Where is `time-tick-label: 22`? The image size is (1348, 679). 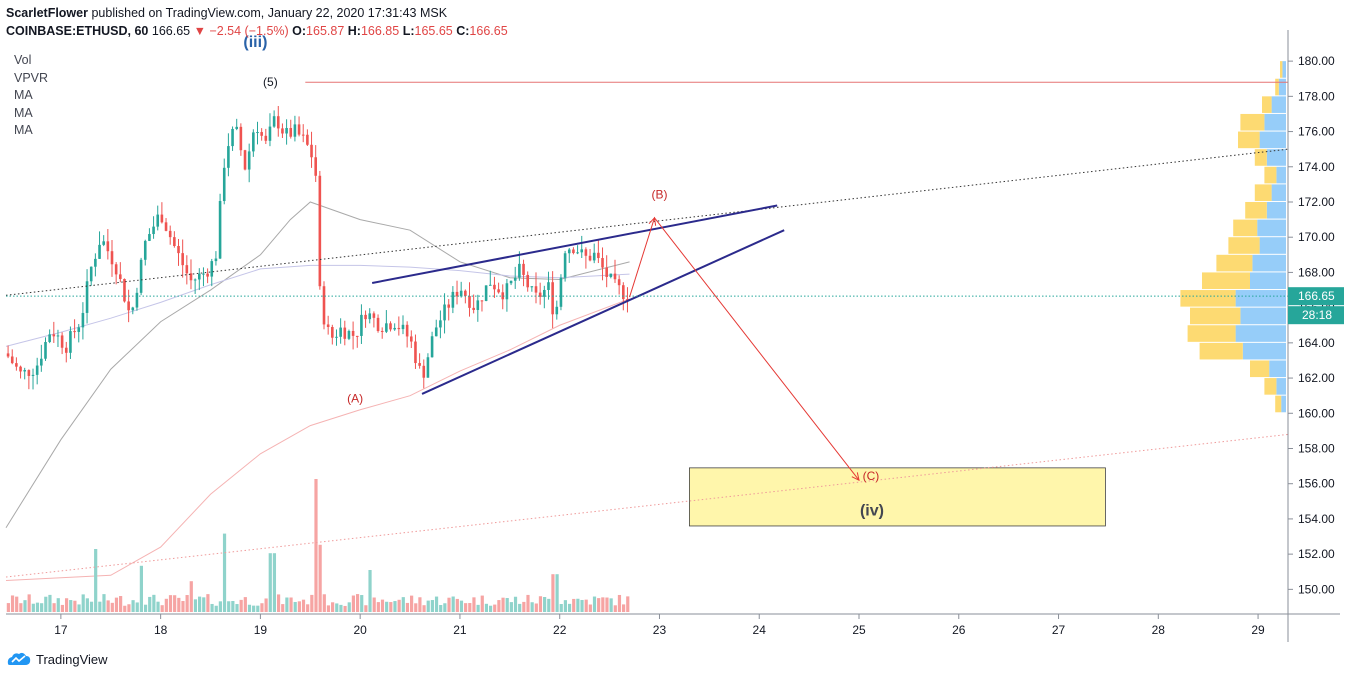 time-tick-label: 22 is located at coordinates (560, 630).